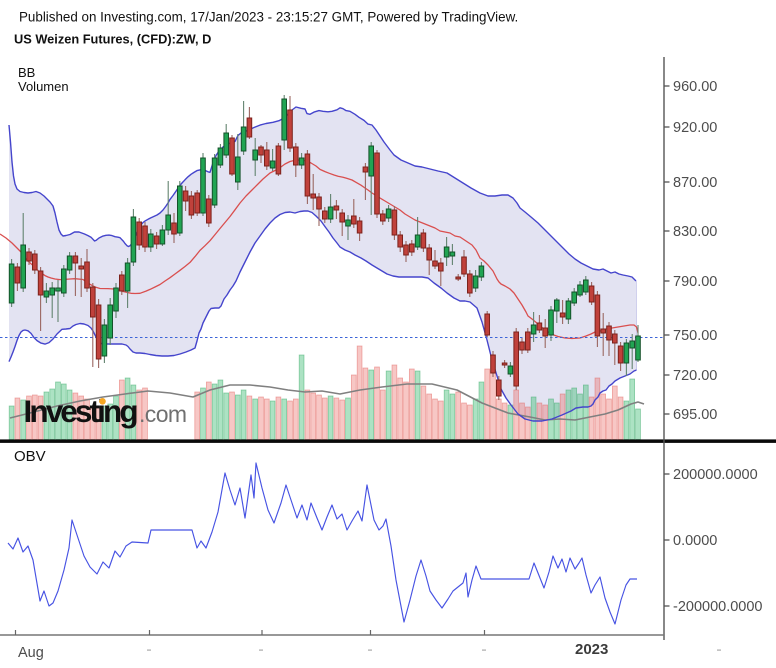 This screenshot has height=668, width=776. I want to click on svg-text: 2023, so click(591, 649).